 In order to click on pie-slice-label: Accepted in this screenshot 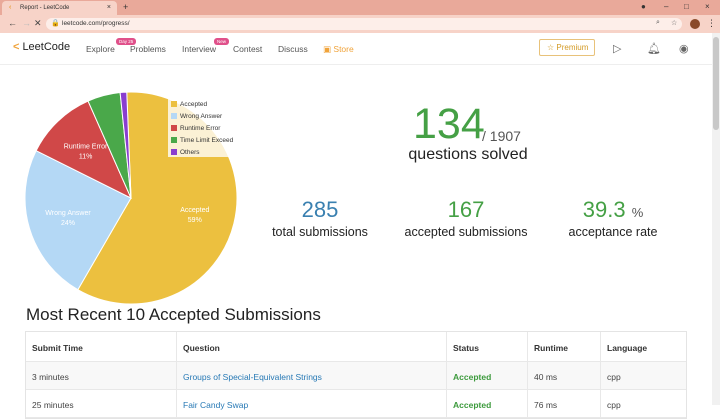, I will do `click(194, 210)`.